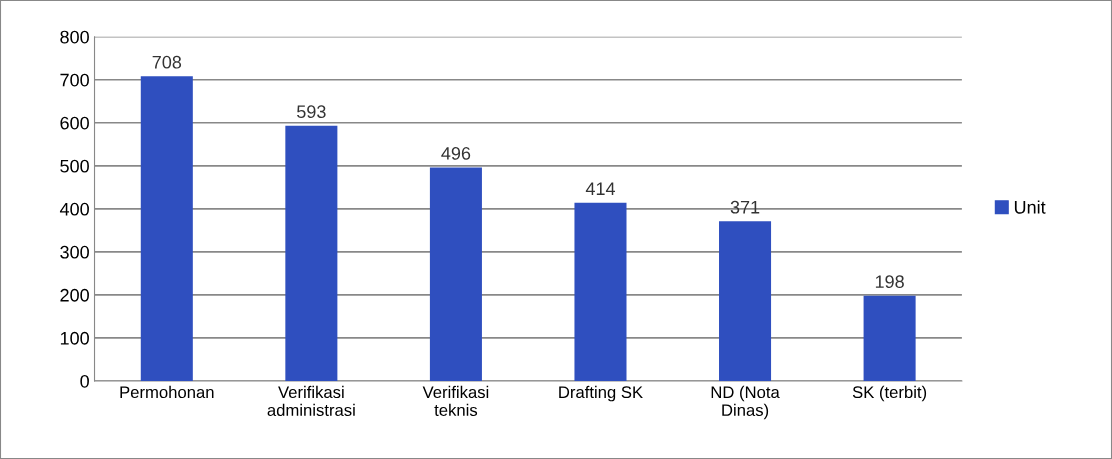  I want to click on y-tick-label: 600, so click(74, 123).